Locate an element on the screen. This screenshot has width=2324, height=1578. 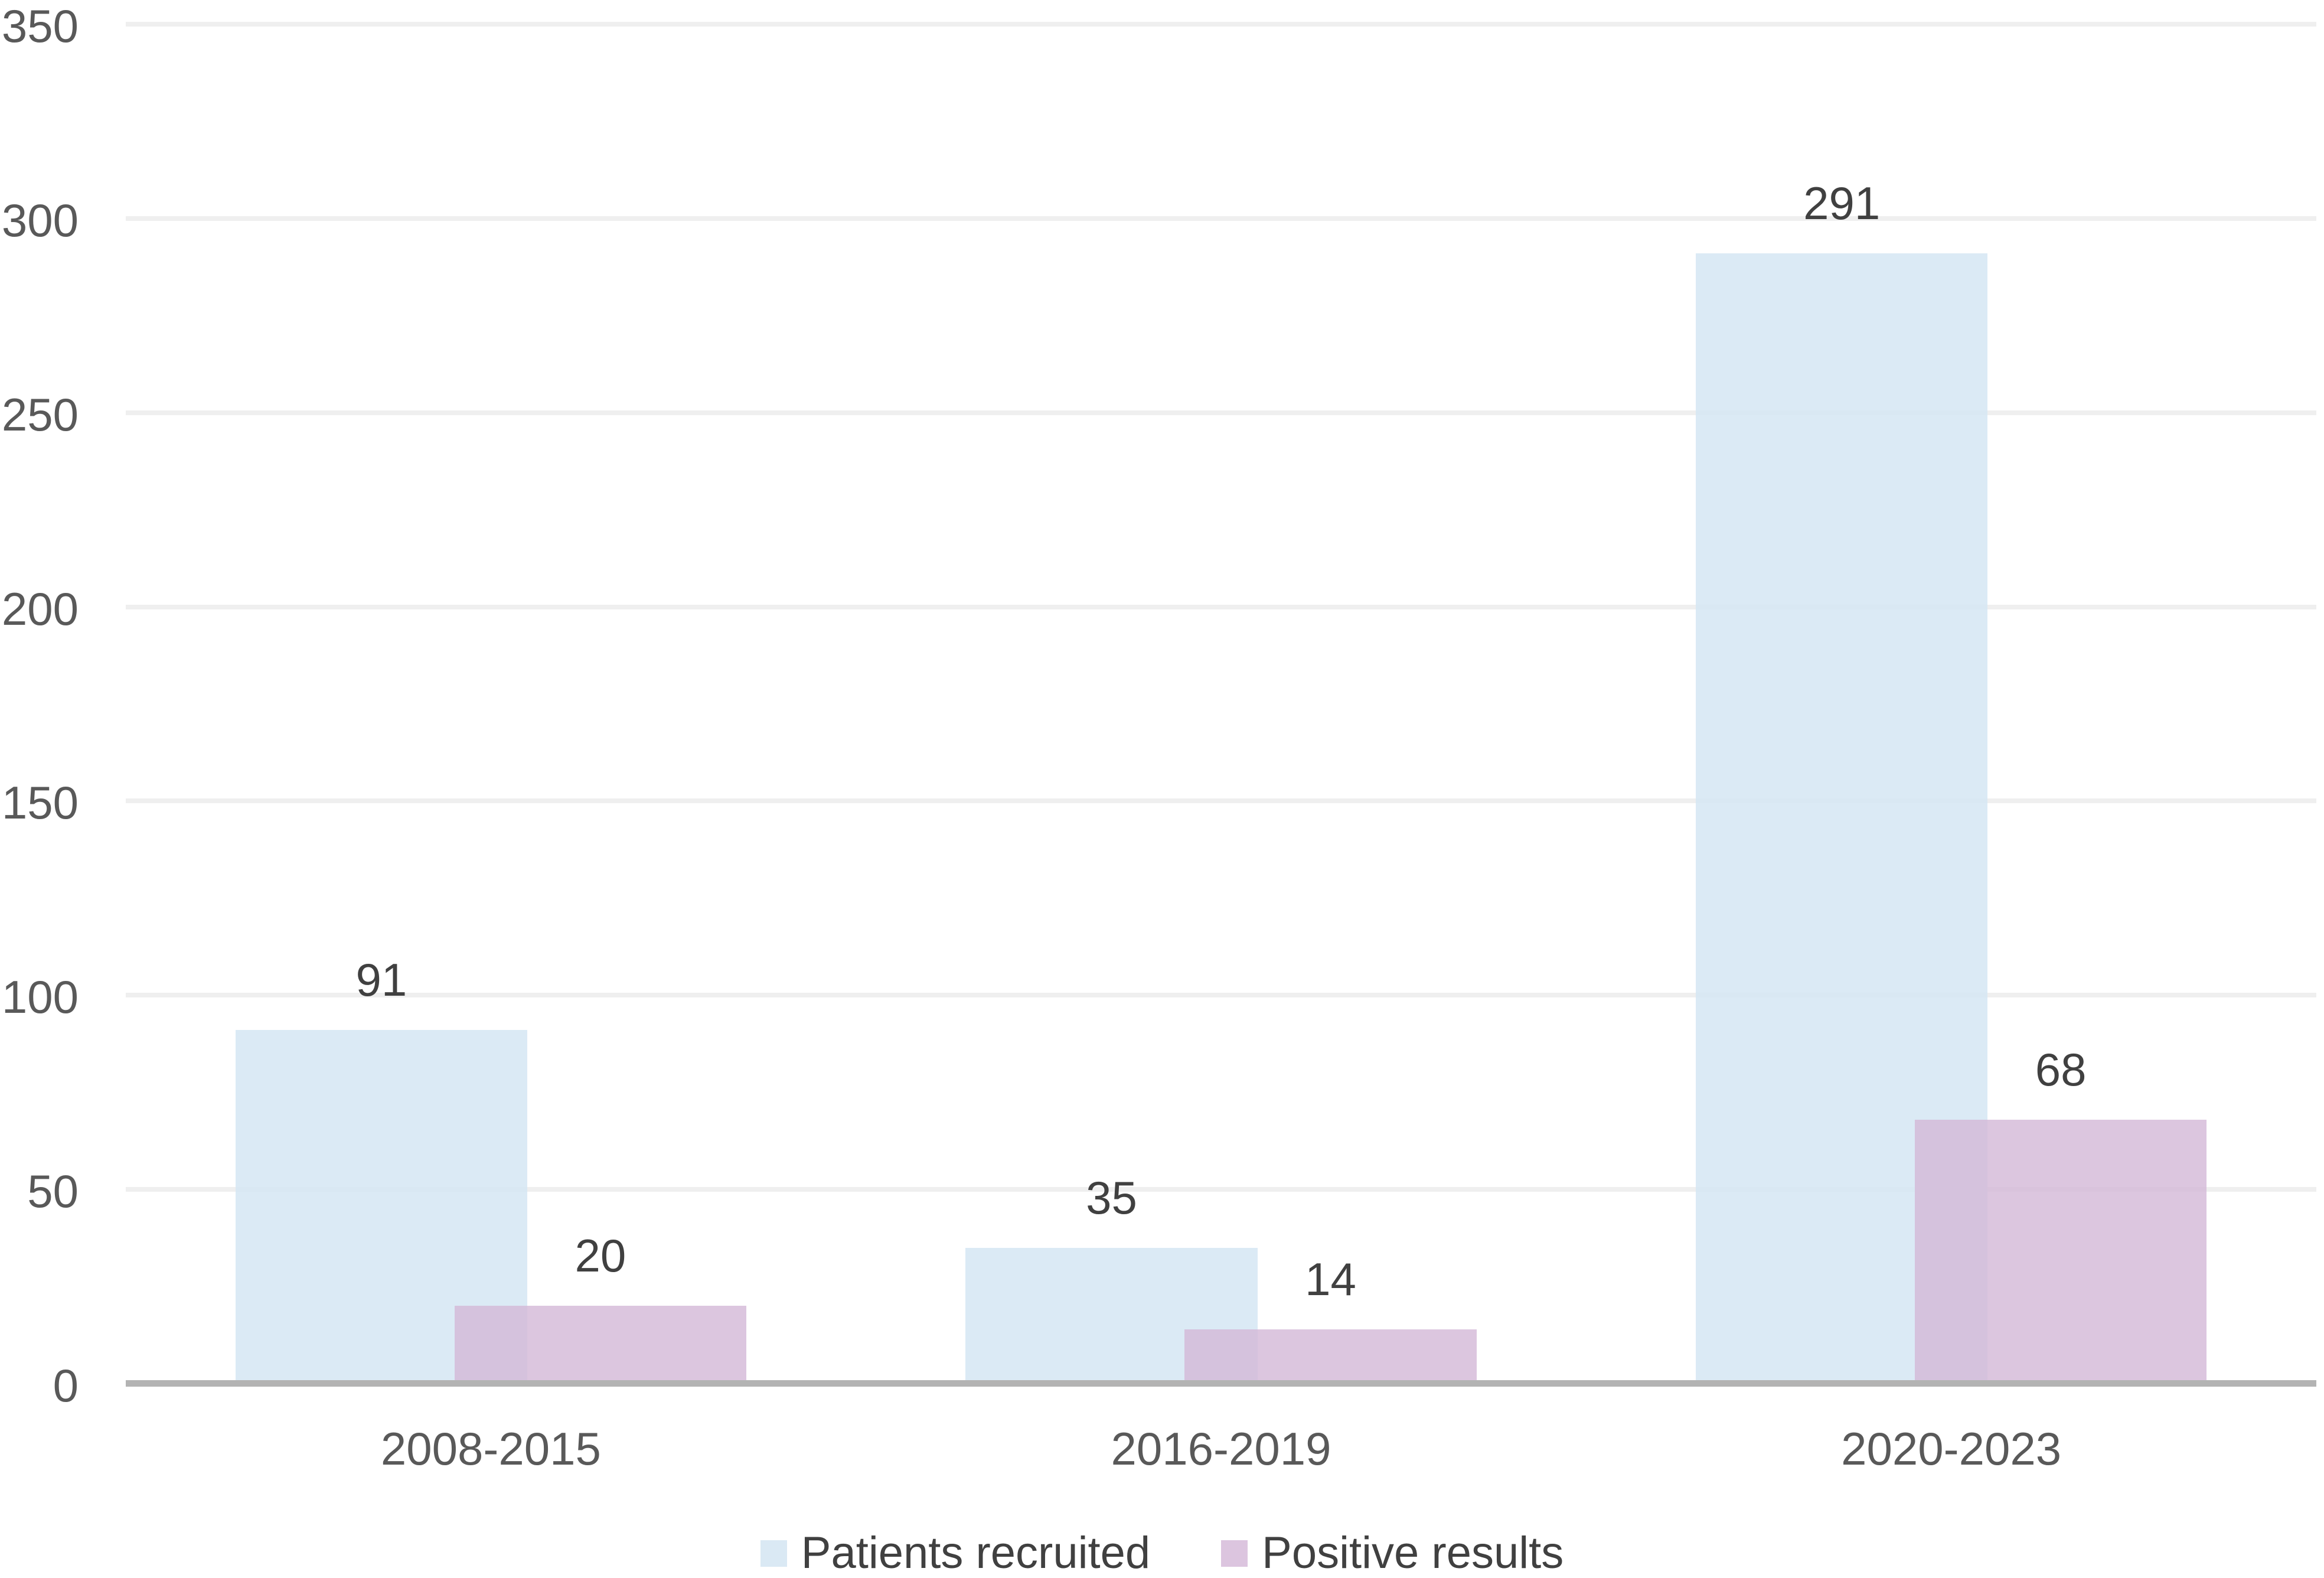
data-label-positive-results-2020-2023: 68 is located at coordinates (2061, 1069).